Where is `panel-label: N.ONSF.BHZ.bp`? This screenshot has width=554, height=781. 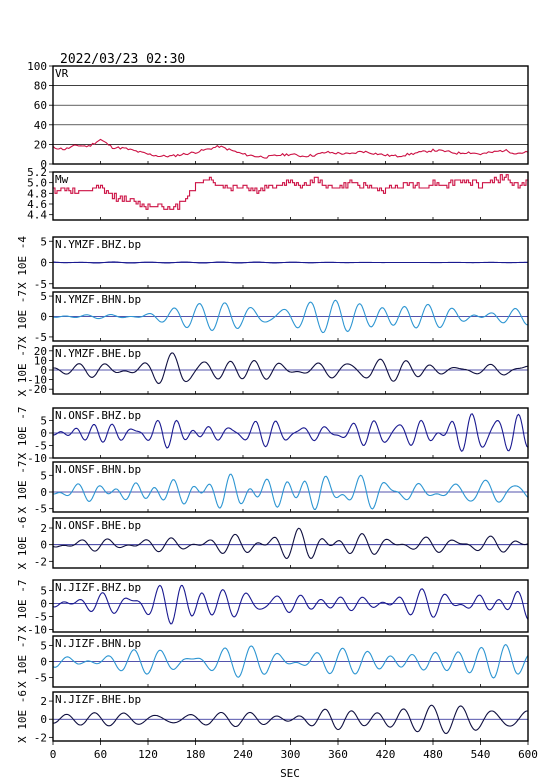 panel-label: N.ONSF.BHZ.bp is located at coordinates (98, 415).